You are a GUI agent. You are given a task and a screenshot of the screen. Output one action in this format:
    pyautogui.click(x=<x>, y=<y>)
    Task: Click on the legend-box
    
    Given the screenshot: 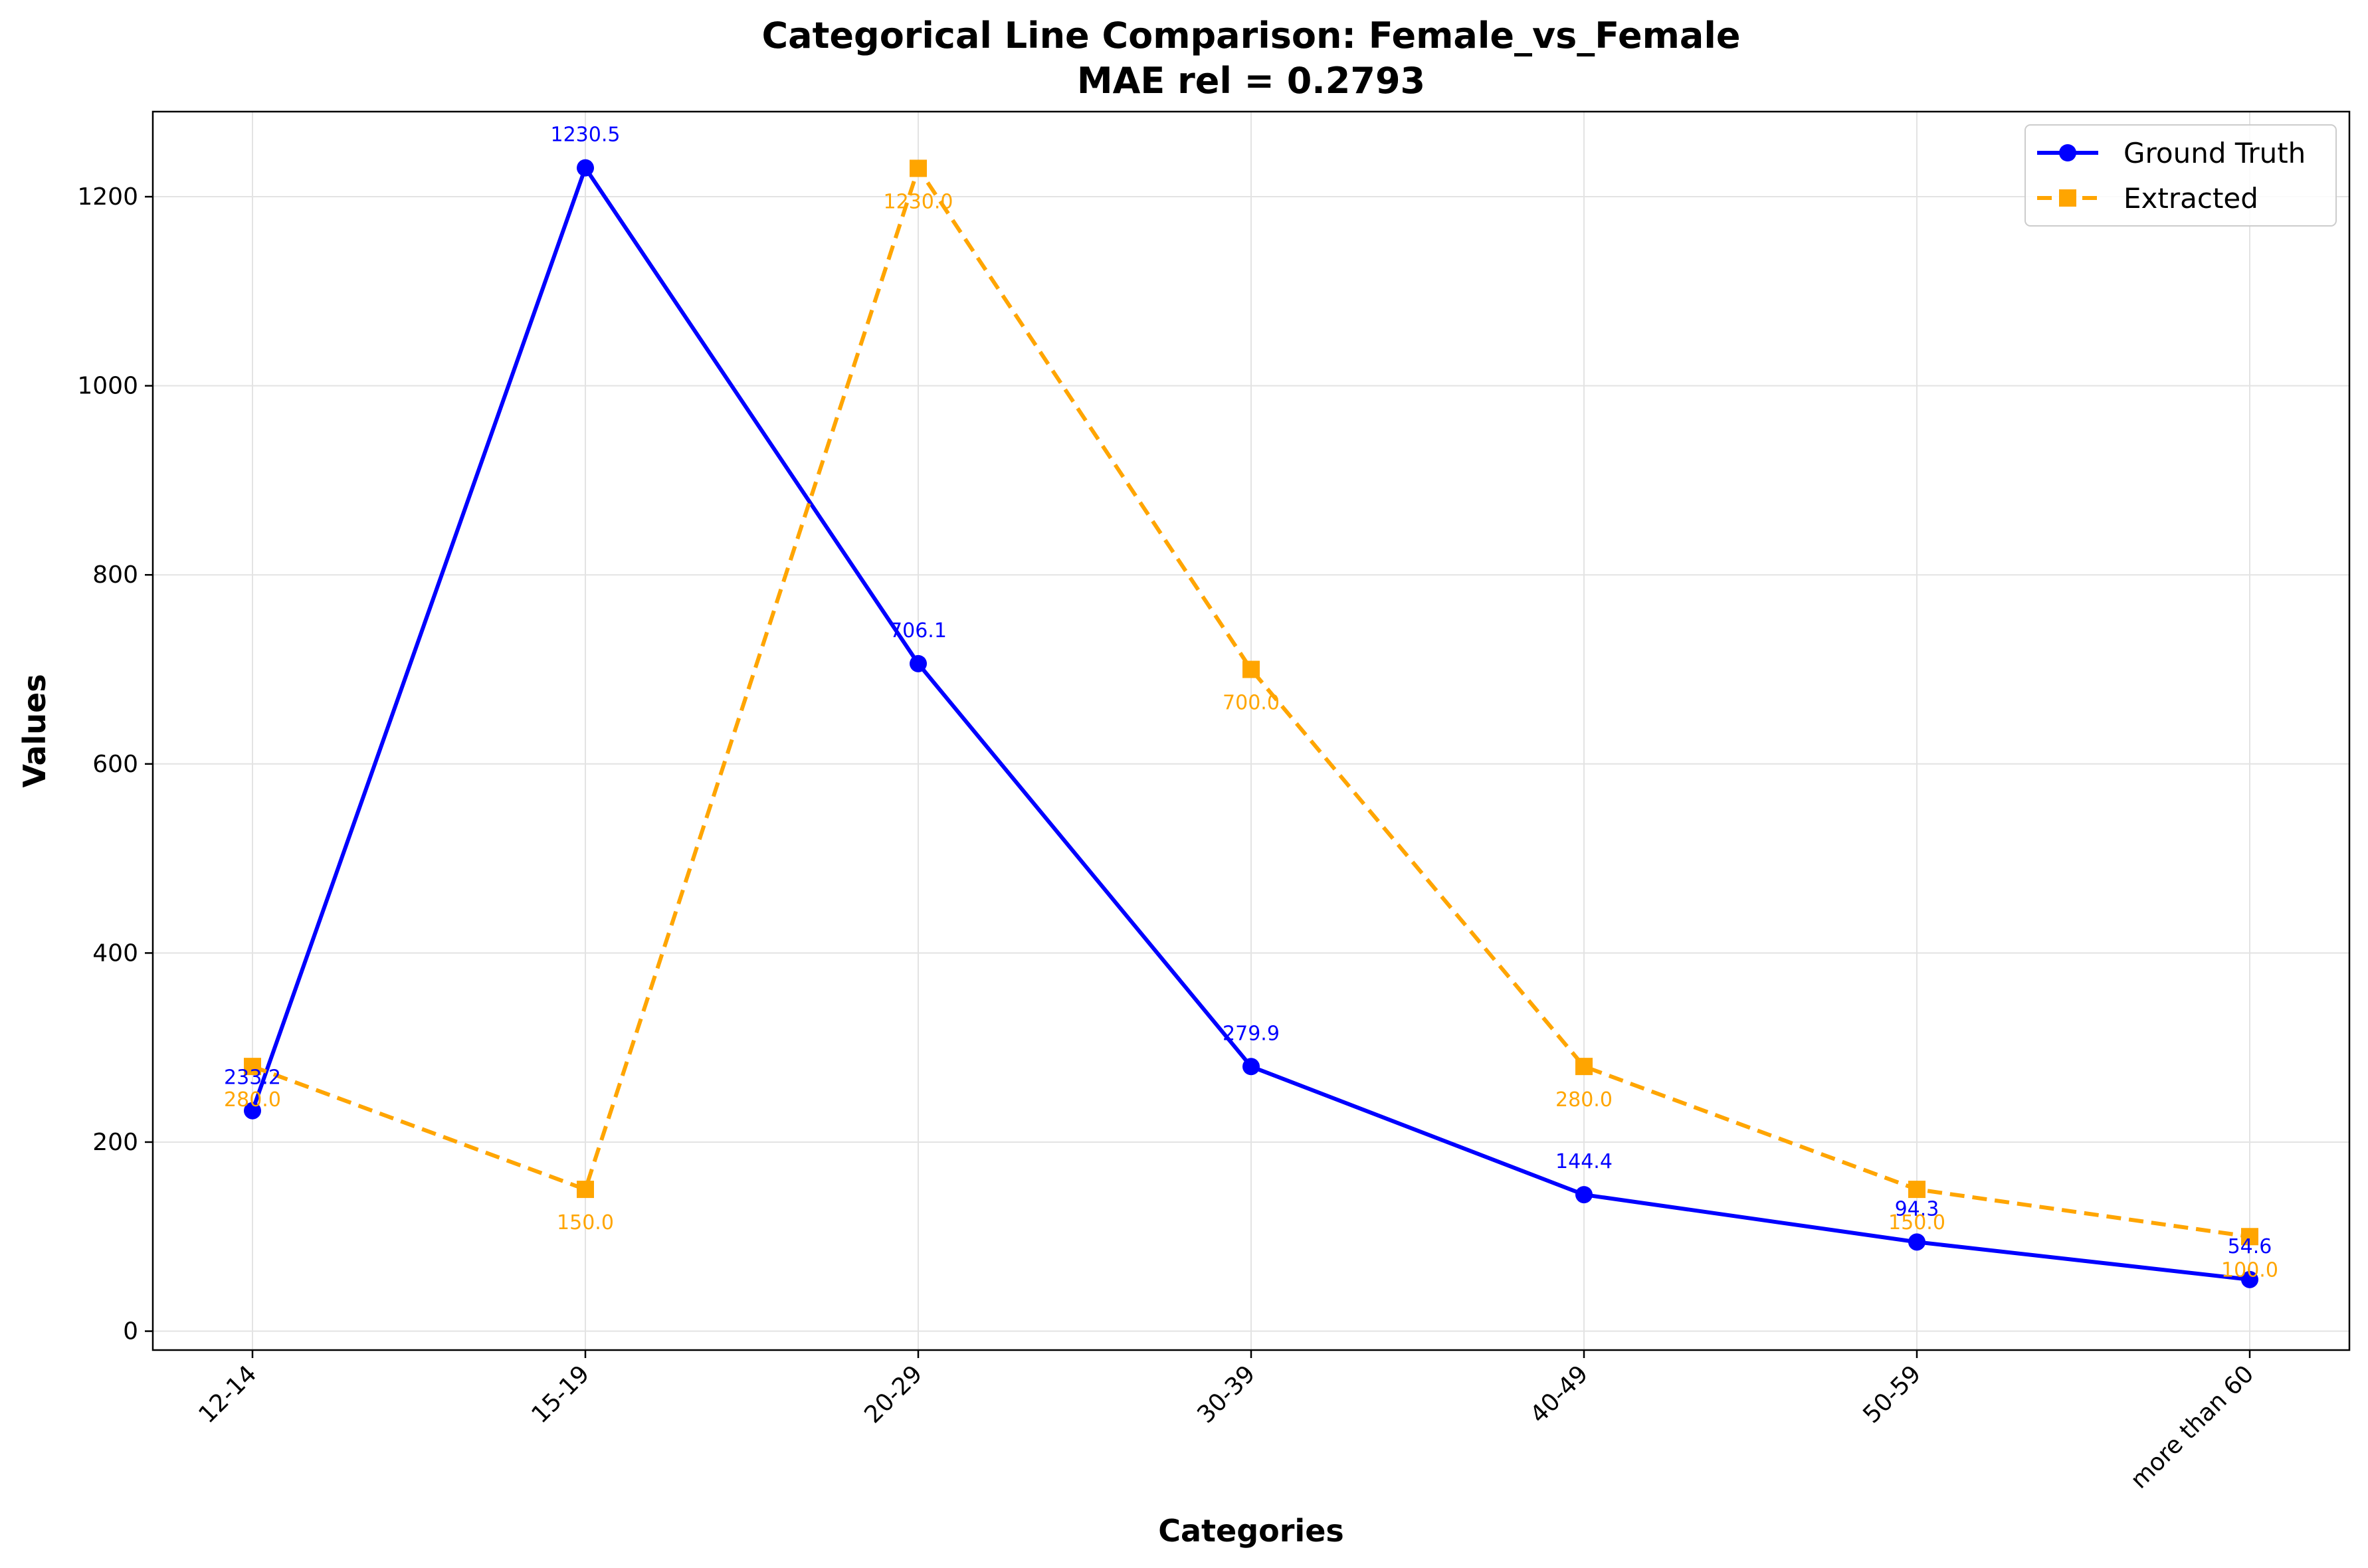 What is the action you would take?
    pyautogui.click(x=2180, y=175)
    